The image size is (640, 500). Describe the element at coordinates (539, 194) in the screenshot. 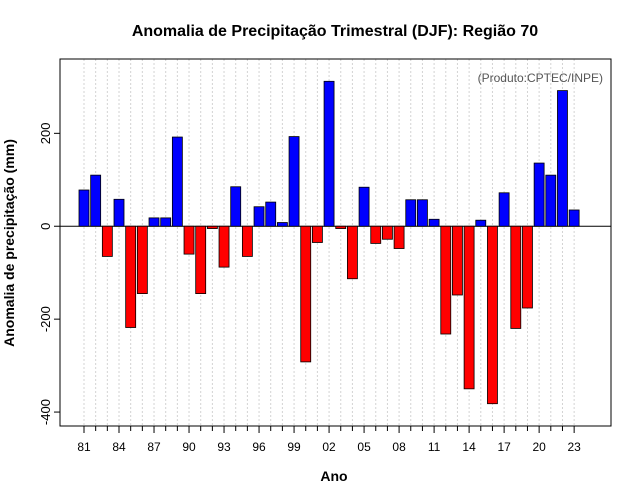

I see `bar-2020` at that location.